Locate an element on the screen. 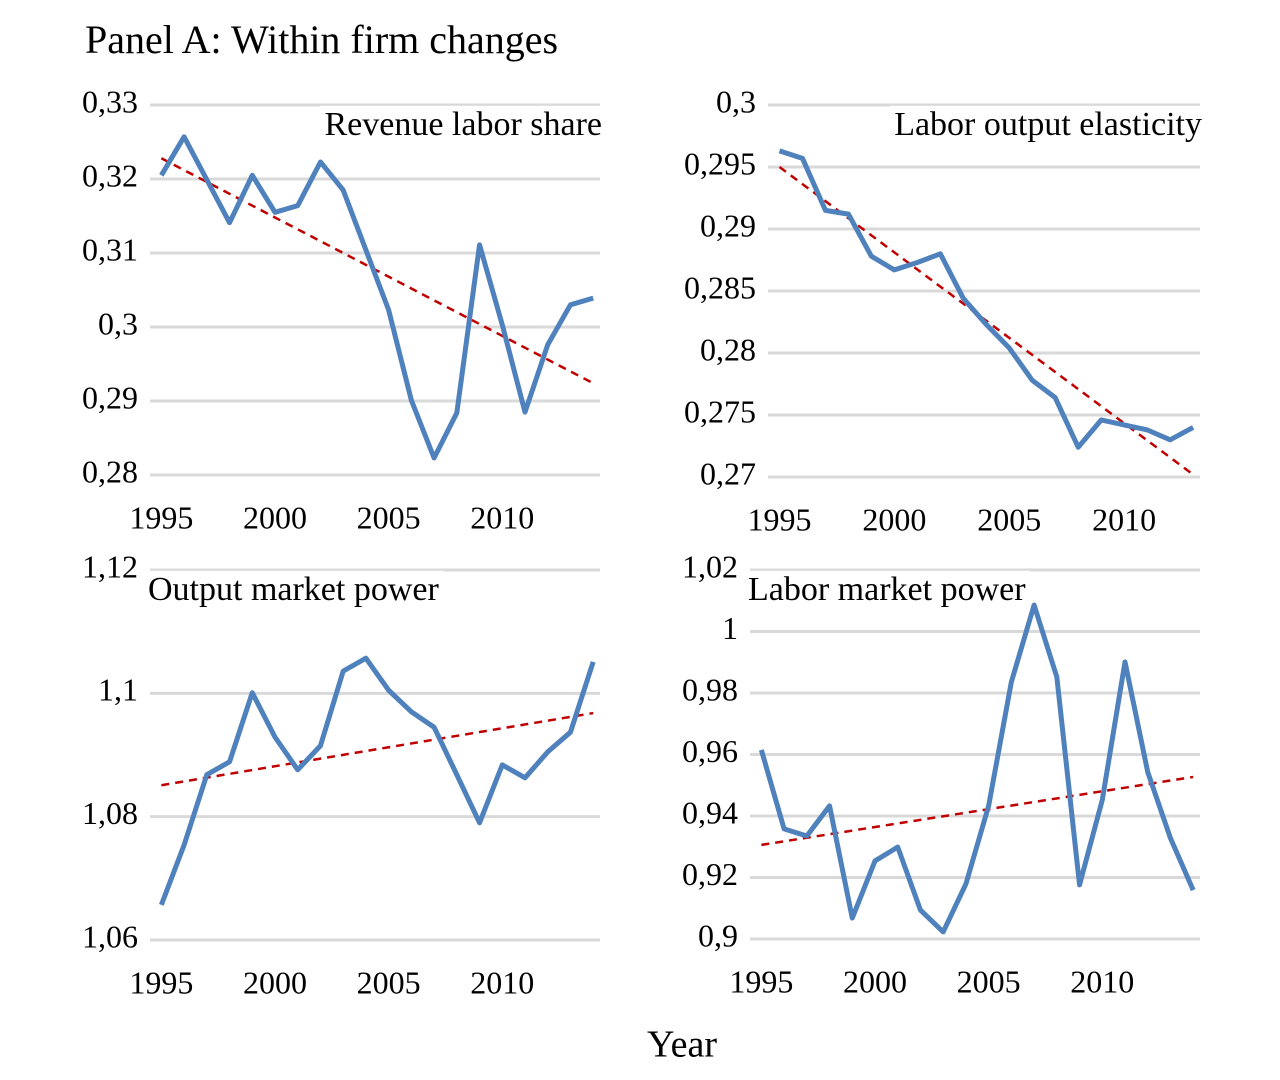 This screenshot has height=1080, width=1280. y-tick-label: 0,295 is located at coordinates (720, 163).